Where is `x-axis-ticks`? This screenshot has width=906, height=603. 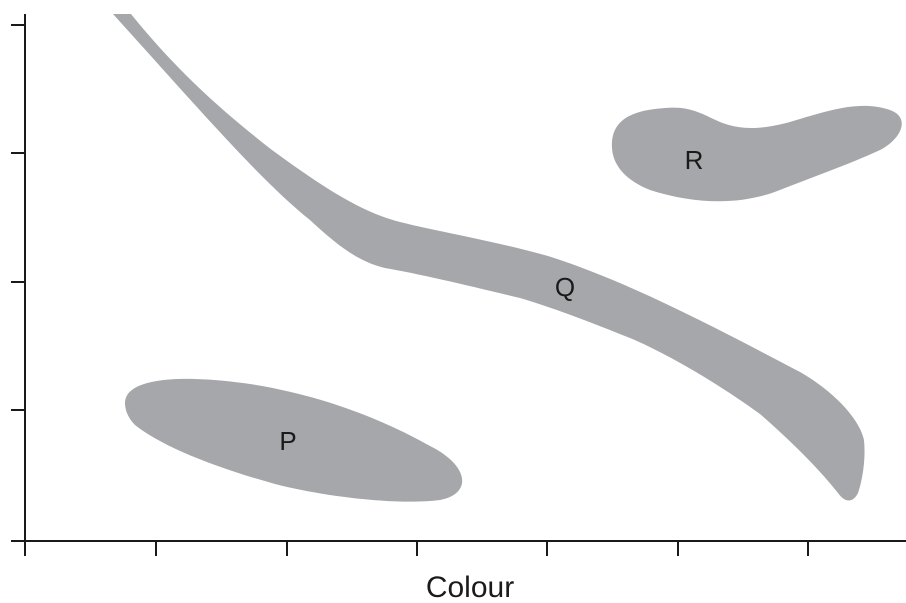
x-axis-ticks is located at coordinates (416, 548).